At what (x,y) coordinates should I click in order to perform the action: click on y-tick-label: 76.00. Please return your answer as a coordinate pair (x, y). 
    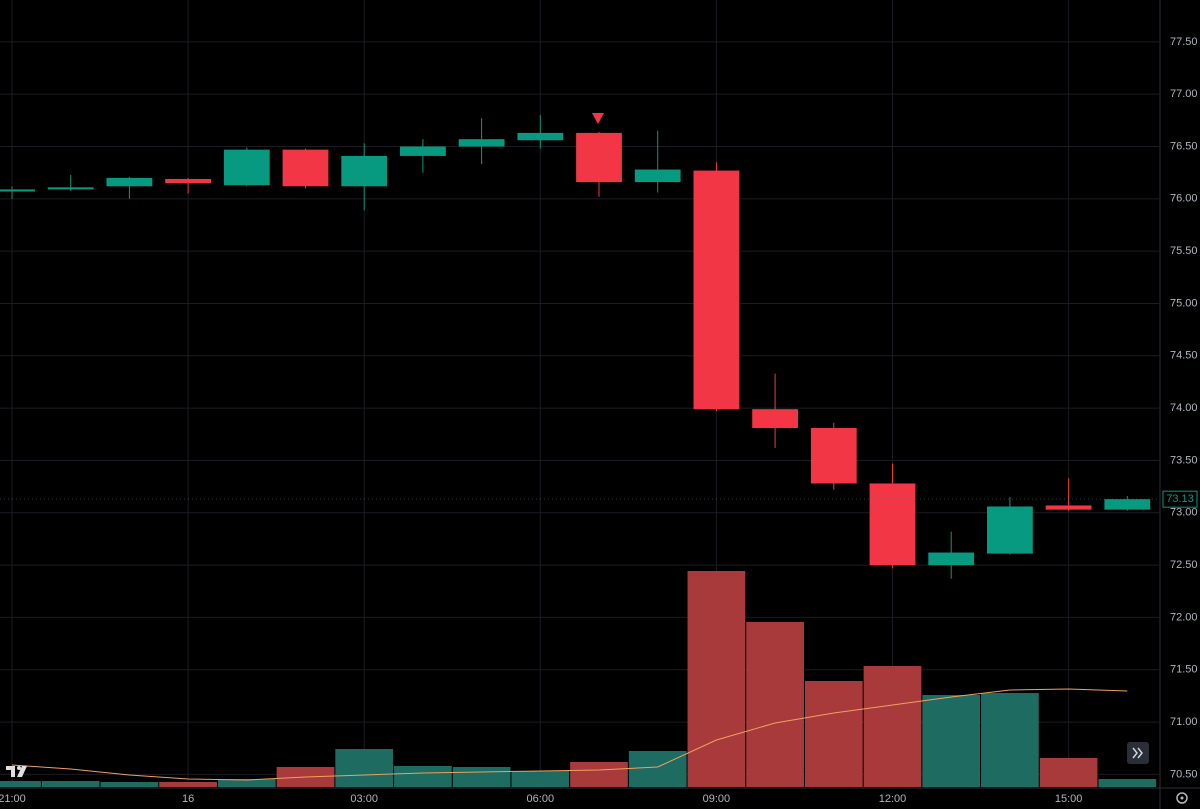
    Looking at the image, I should click on (1184, 199).